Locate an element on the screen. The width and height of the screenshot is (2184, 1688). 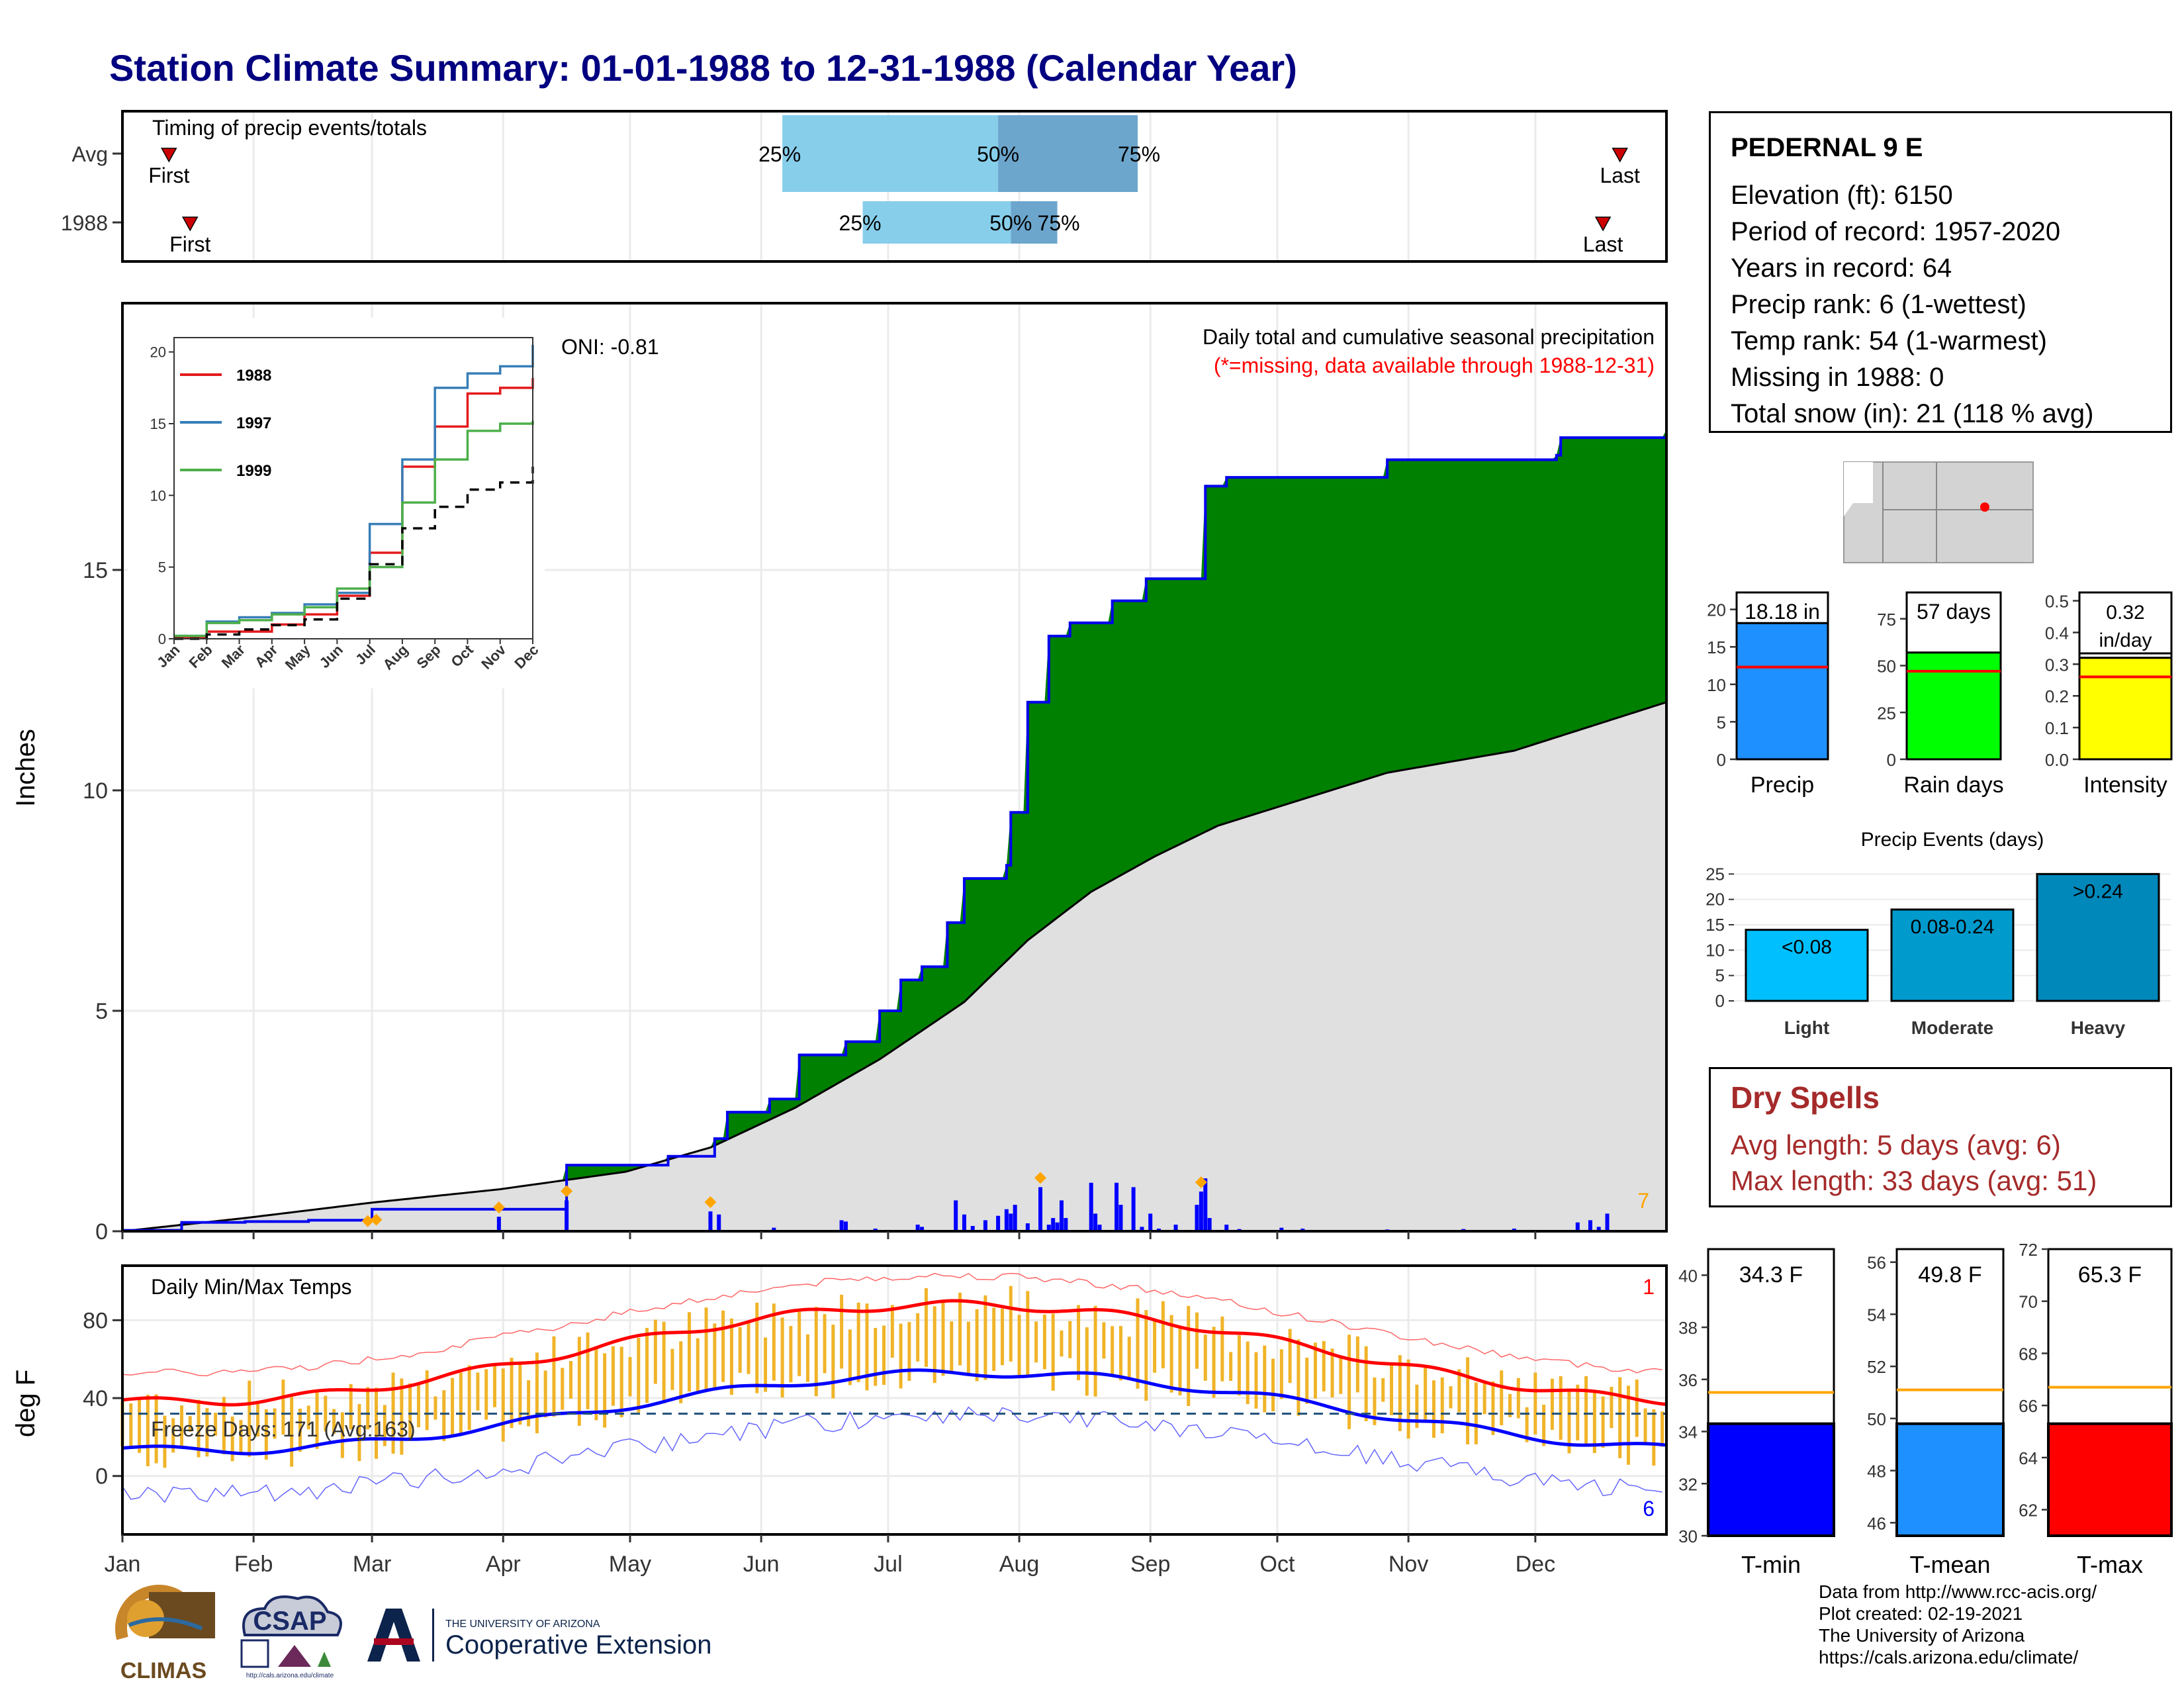
events-bar-label: 0.08-0.24 is located at coordinates (1953, 927).